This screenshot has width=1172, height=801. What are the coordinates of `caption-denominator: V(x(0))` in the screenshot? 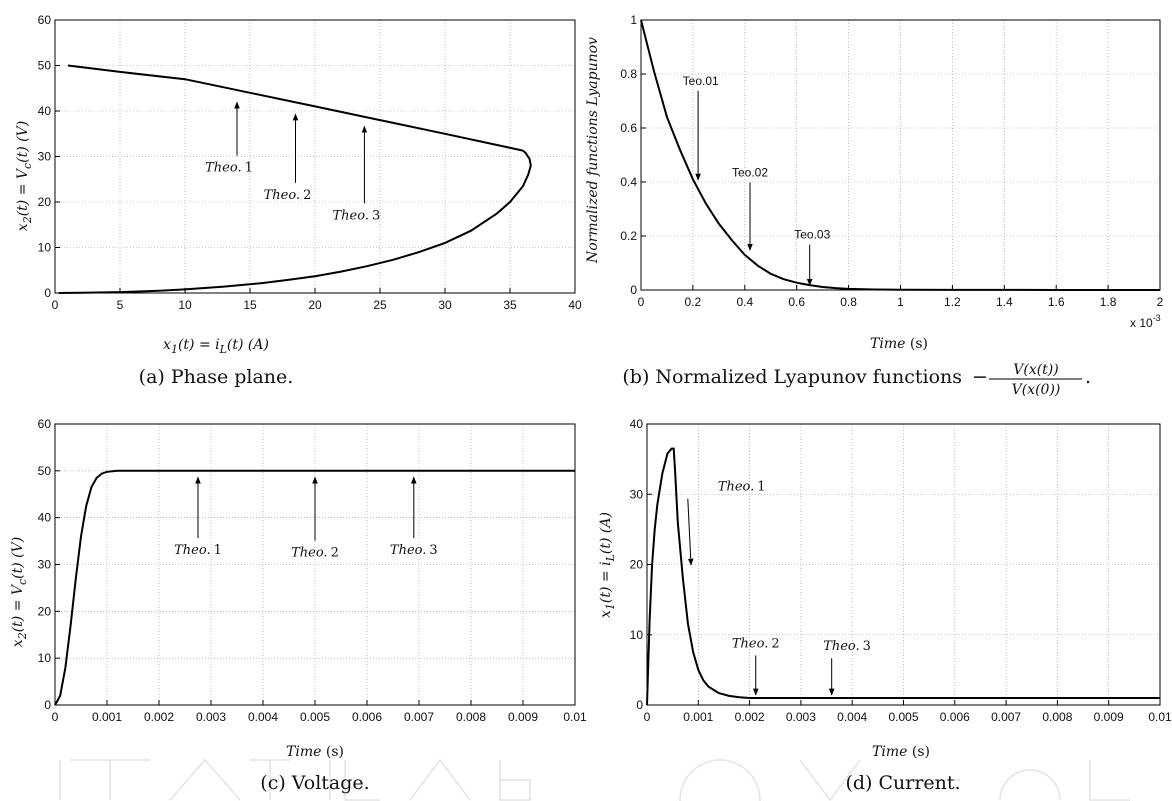 It's located at (1036, 390).